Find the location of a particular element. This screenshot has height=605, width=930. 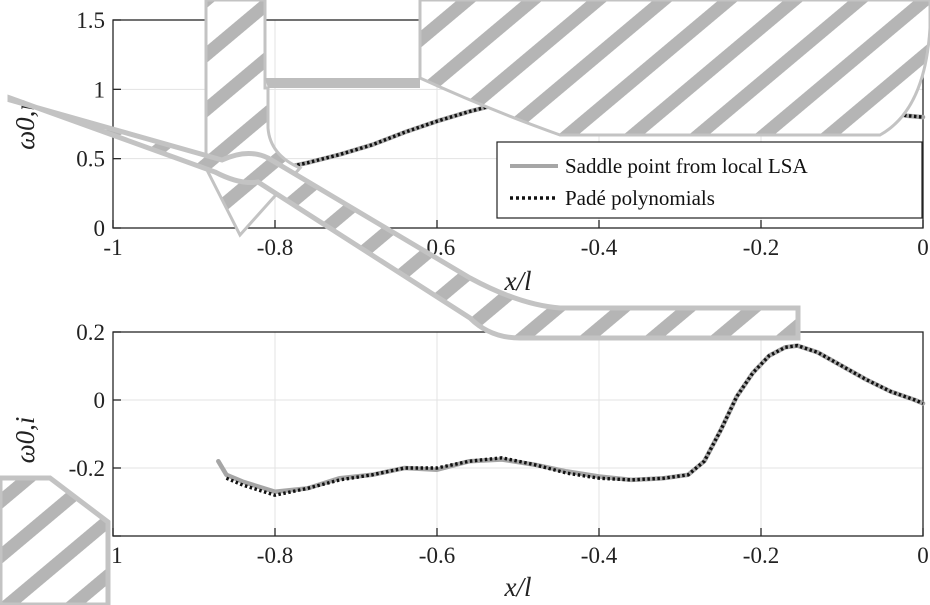

x-tick-label: -1 is located at coordinates (112, 247).